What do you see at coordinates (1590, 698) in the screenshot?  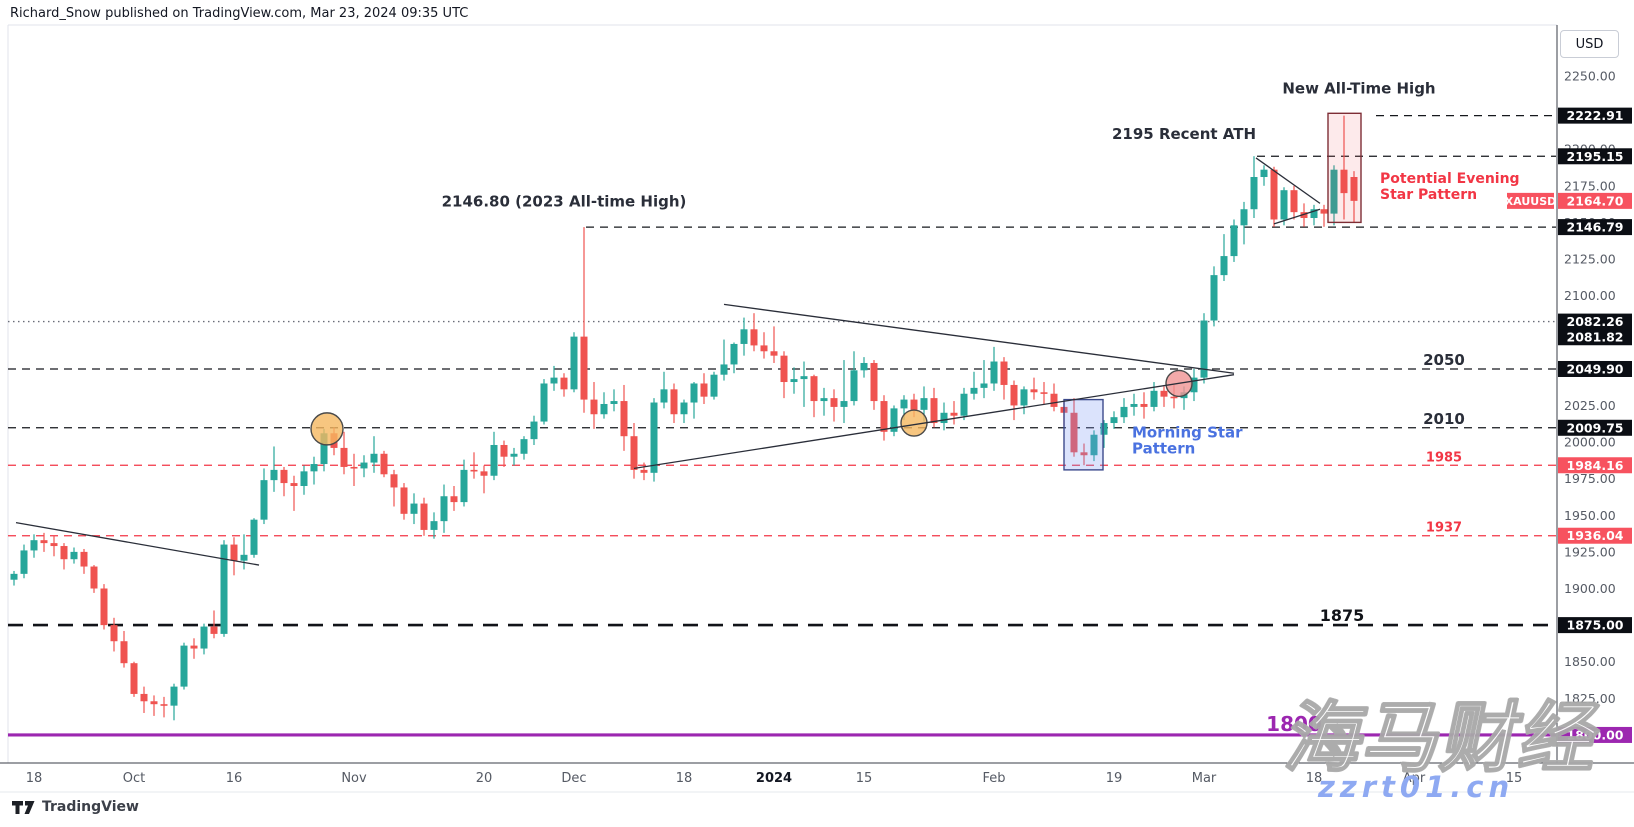 I see `price-tick-label: 1825.00` at bounding box center [1590, 698].